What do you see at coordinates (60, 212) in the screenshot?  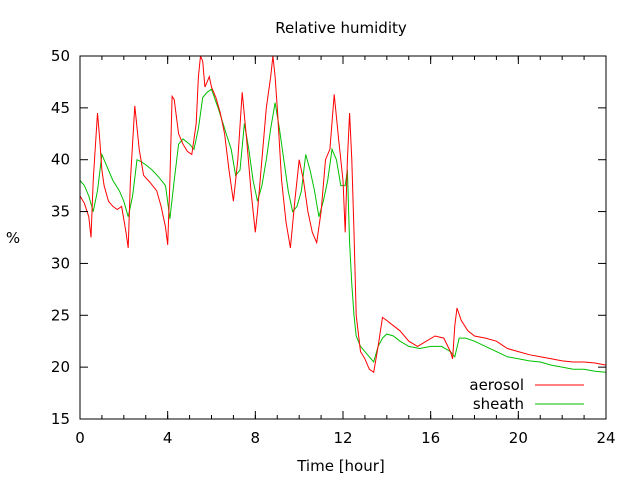 I see `y-tick-label: 35` at bounding box center [60, 212].